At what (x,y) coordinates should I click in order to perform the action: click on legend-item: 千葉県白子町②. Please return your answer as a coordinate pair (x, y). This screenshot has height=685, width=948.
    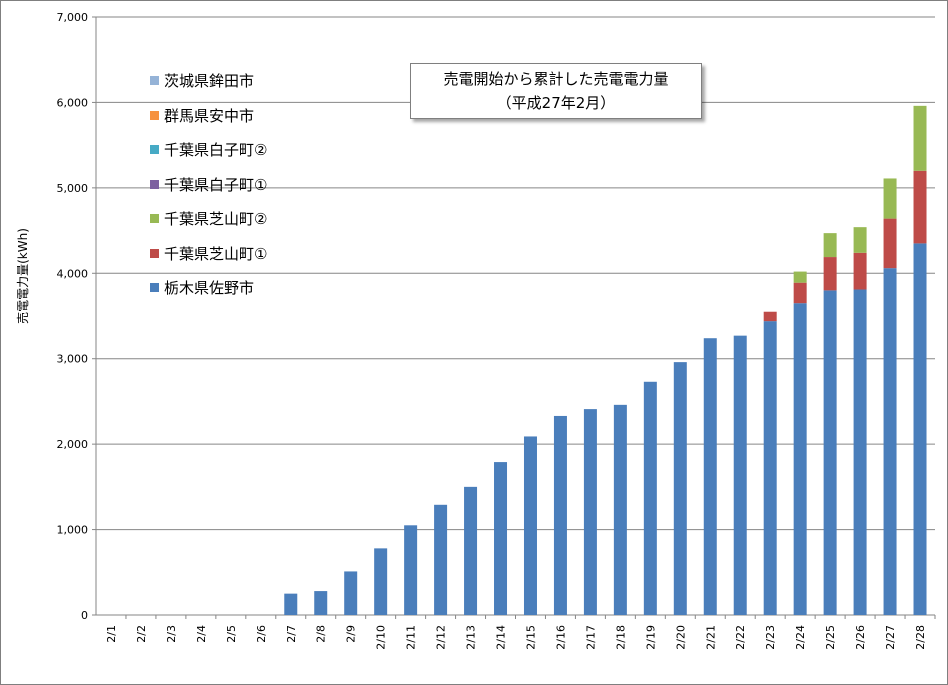
    Looking at the image, I should click on (240, 156).